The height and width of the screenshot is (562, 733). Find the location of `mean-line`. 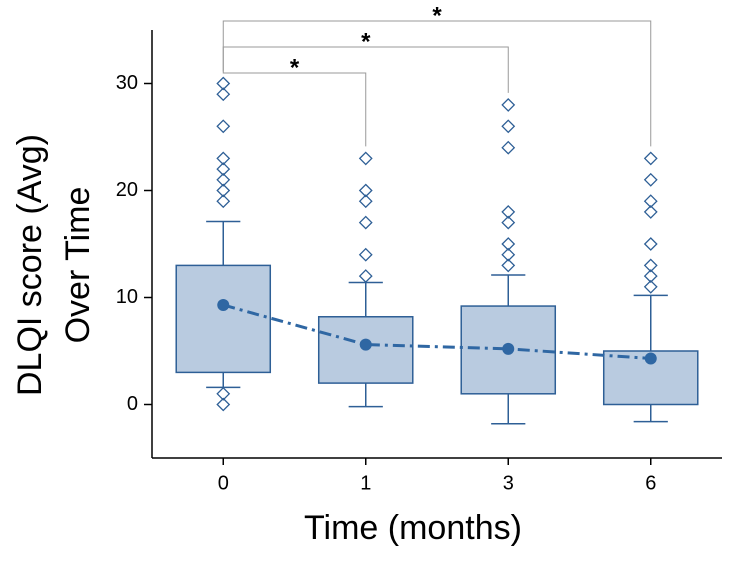

mean-line is located at coordinates (436, 331).